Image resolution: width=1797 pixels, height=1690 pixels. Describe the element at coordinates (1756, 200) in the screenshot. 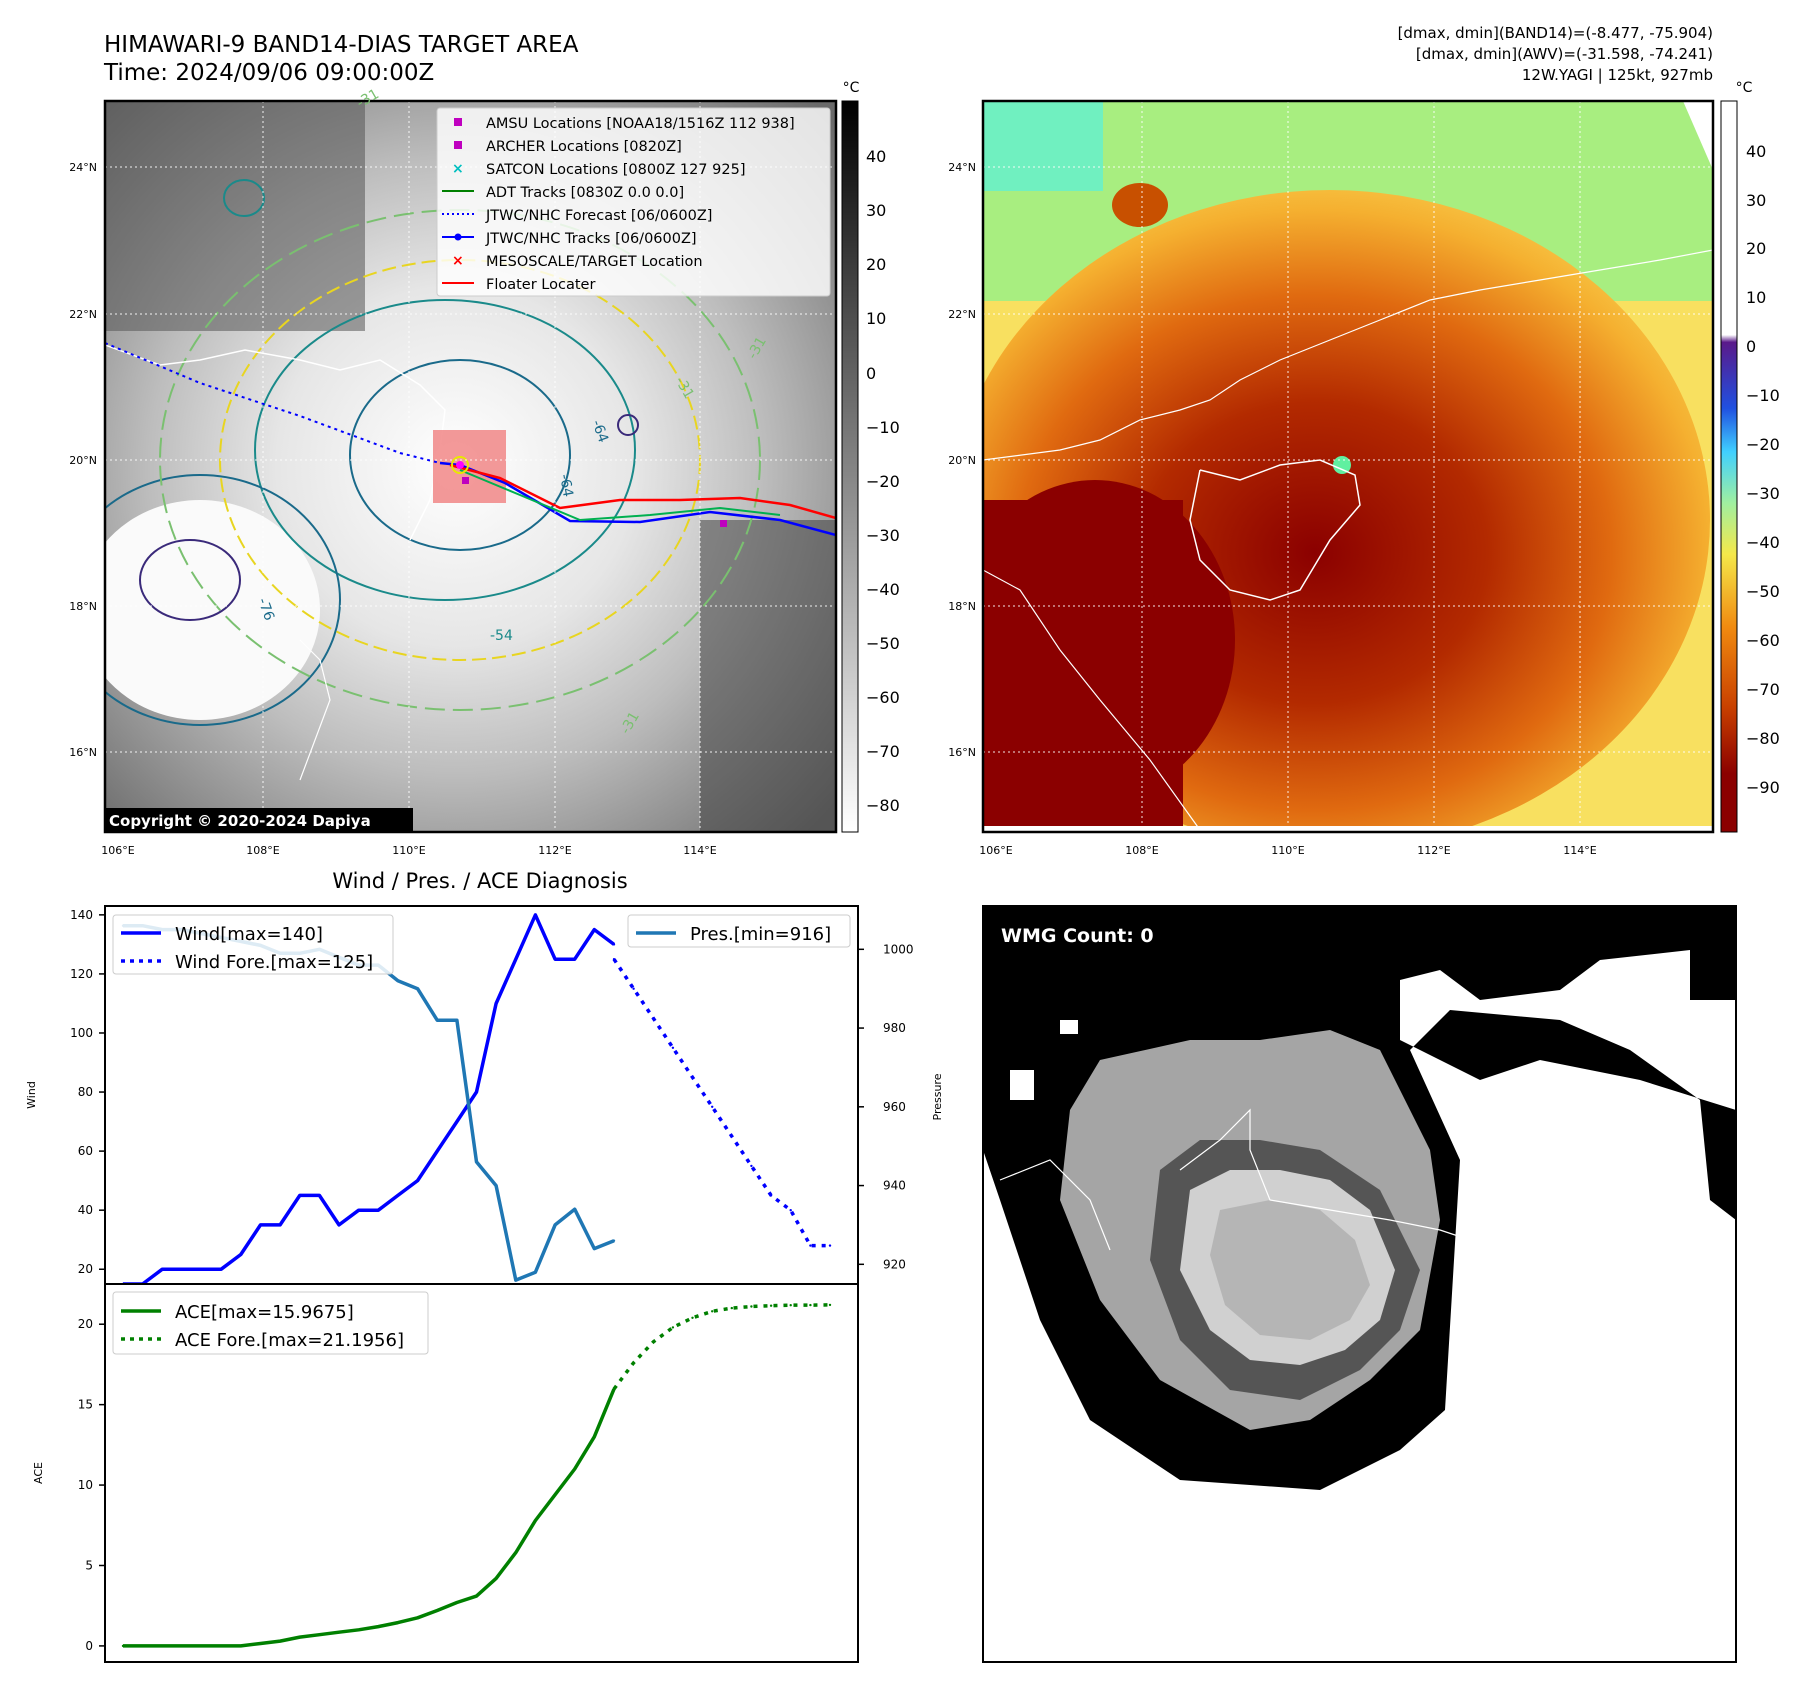

I see `awv-colorbar-tick: 30` at that location.